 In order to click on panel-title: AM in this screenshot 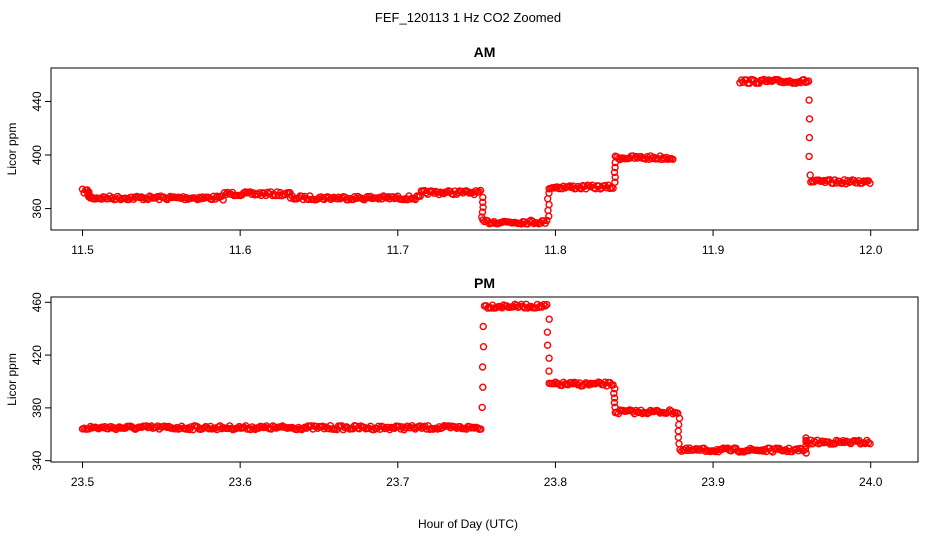, I will do `click(485, 52)`.